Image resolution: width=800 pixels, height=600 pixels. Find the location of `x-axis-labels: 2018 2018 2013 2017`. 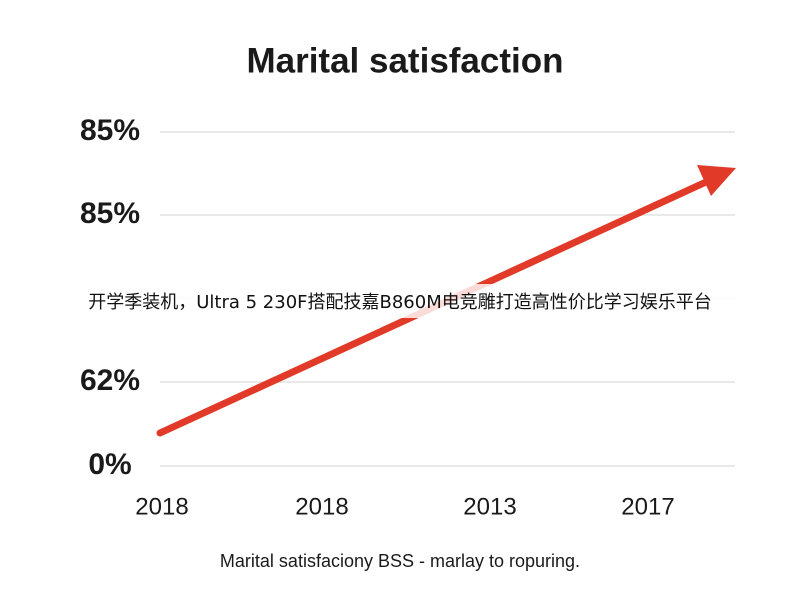

x-axis-labels: 2018 2018 2013 2017 is located at coordinates (404, 506).